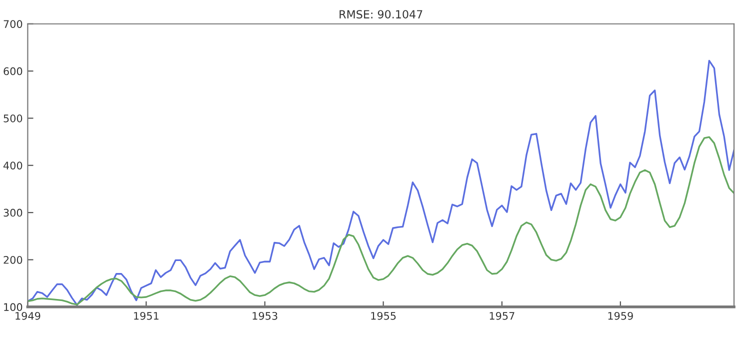 The height and width of the screenshot is (341, 749). I want to click on x-tick-label: 1959, so click(620, 316).